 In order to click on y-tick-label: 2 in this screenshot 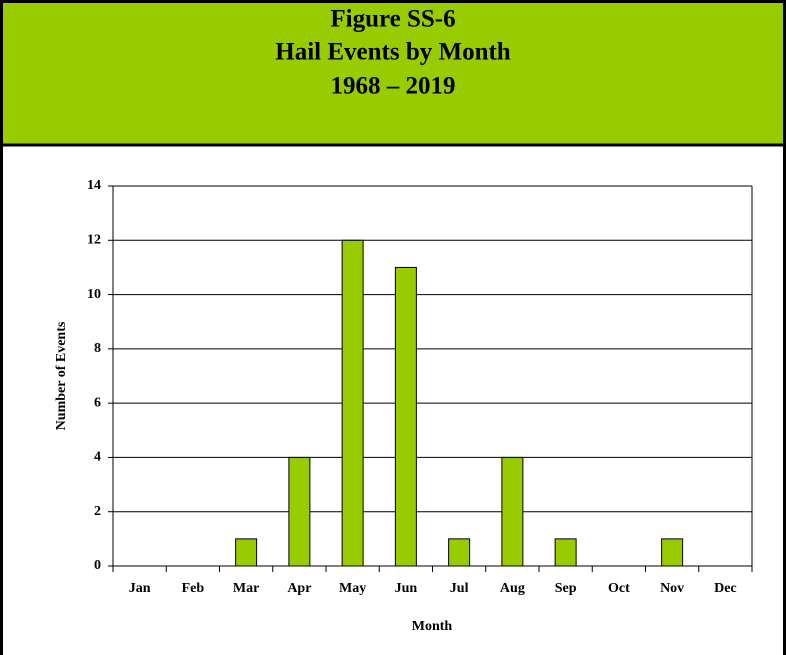, I will do `click(97, 511)`.